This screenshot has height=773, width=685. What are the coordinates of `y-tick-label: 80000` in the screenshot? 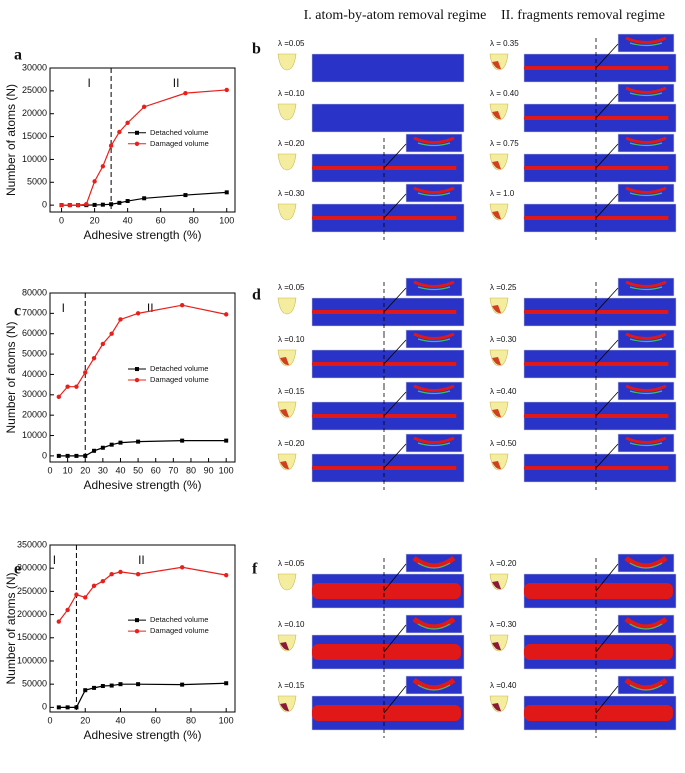 It's located at (34, 292).